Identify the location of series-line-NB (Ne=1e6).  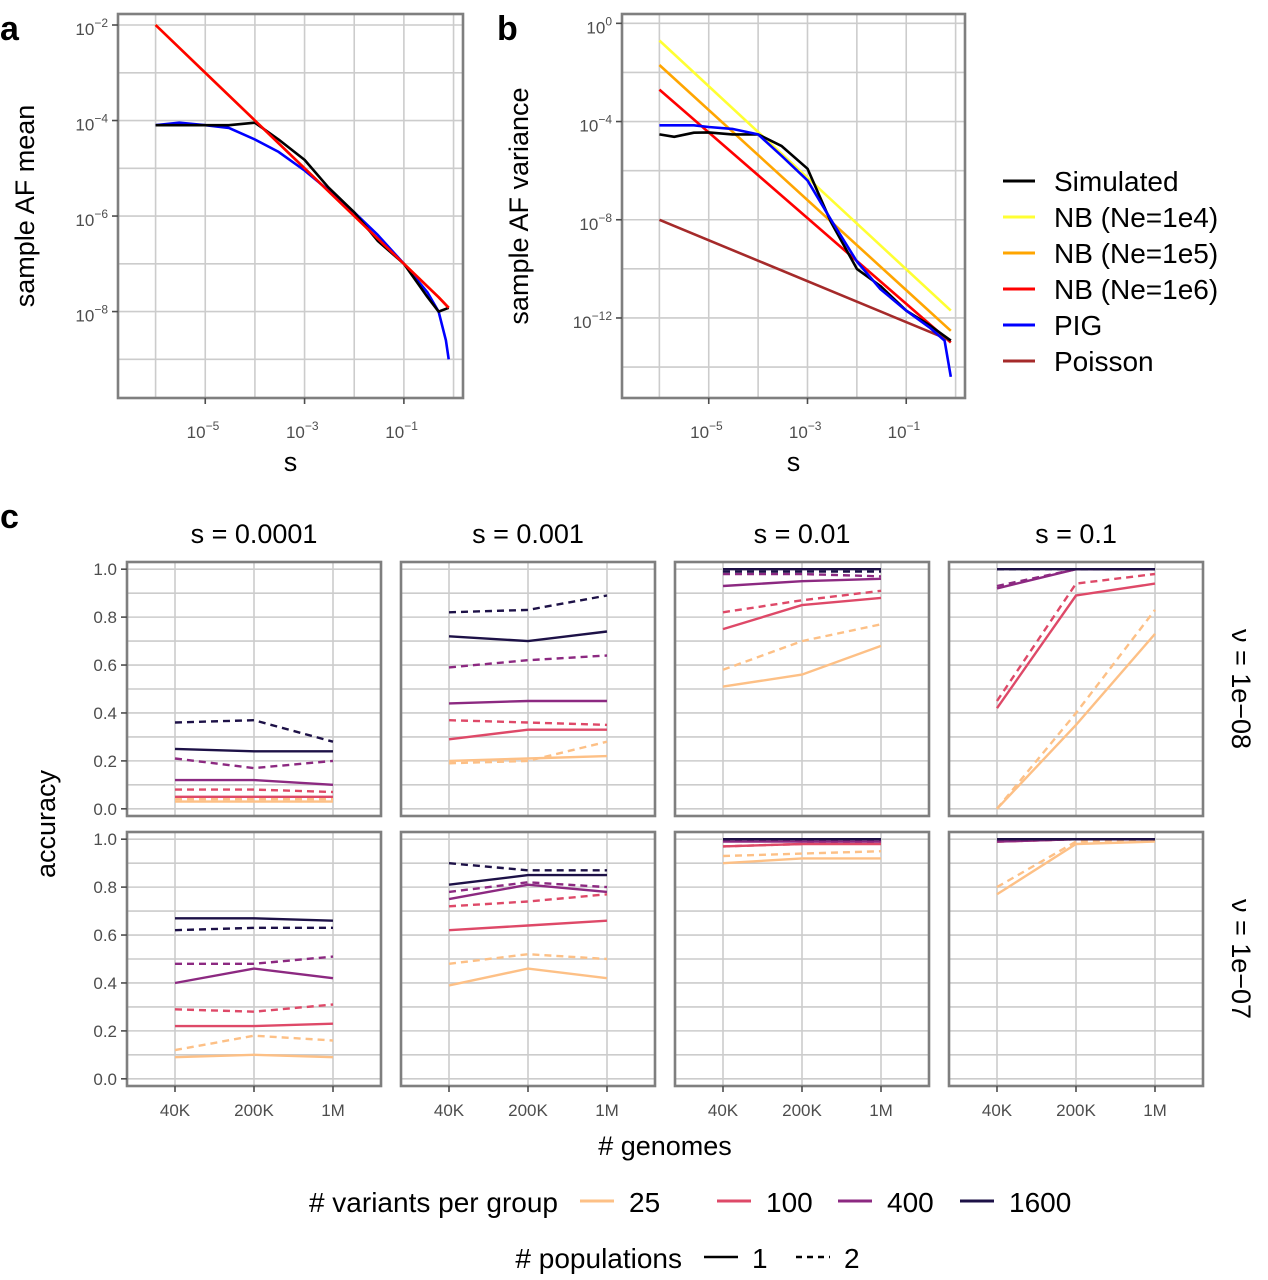
(302, 166).